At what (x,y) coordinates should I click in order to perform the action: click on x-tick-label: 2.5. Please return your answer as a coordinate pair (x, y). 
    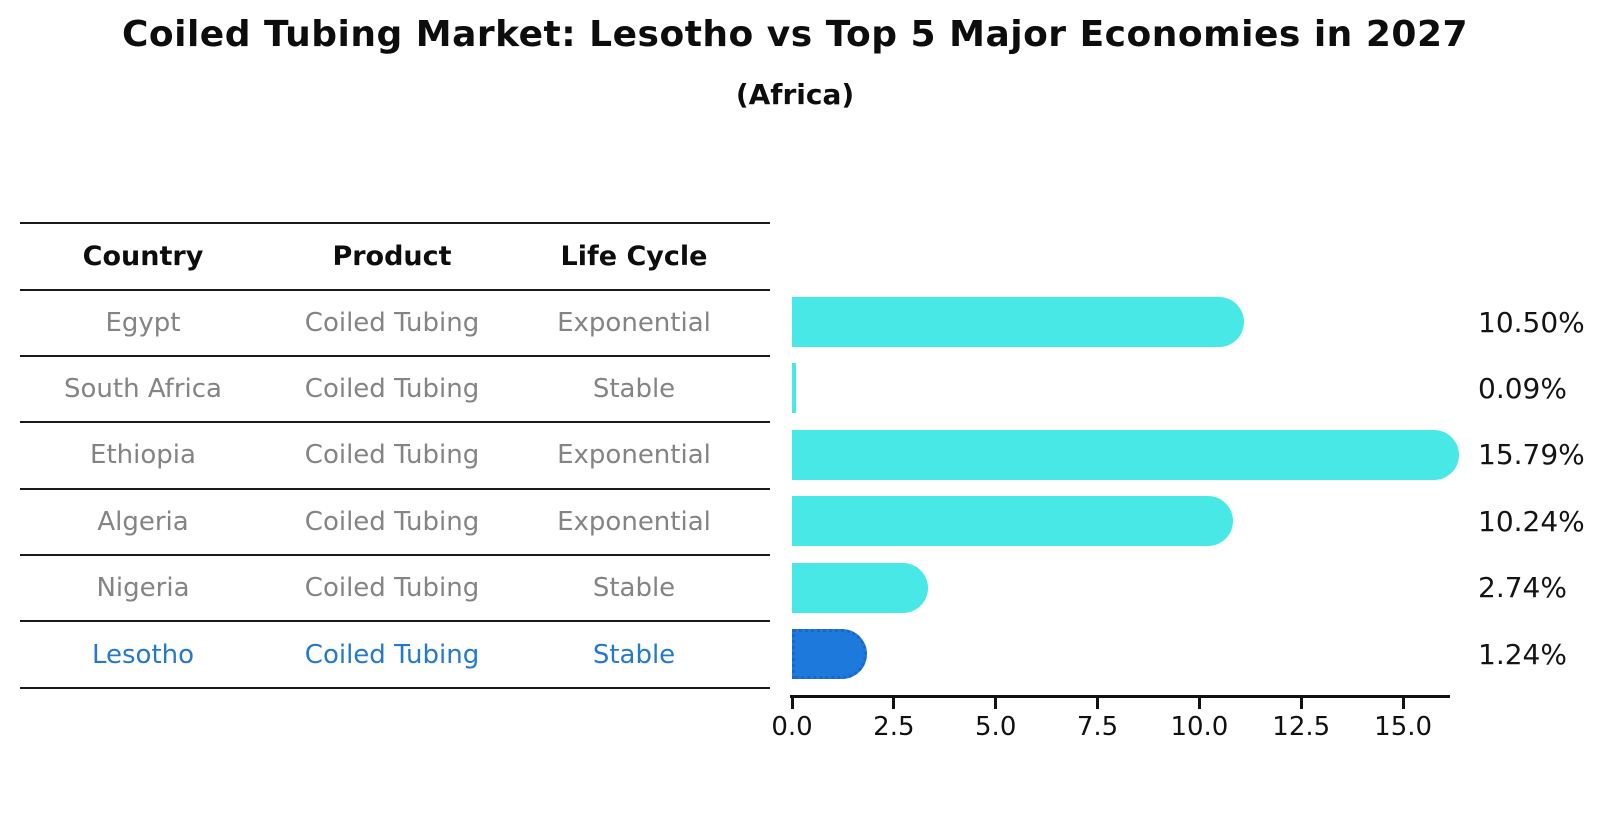
    Looking at the image, I should click on (894, 727).